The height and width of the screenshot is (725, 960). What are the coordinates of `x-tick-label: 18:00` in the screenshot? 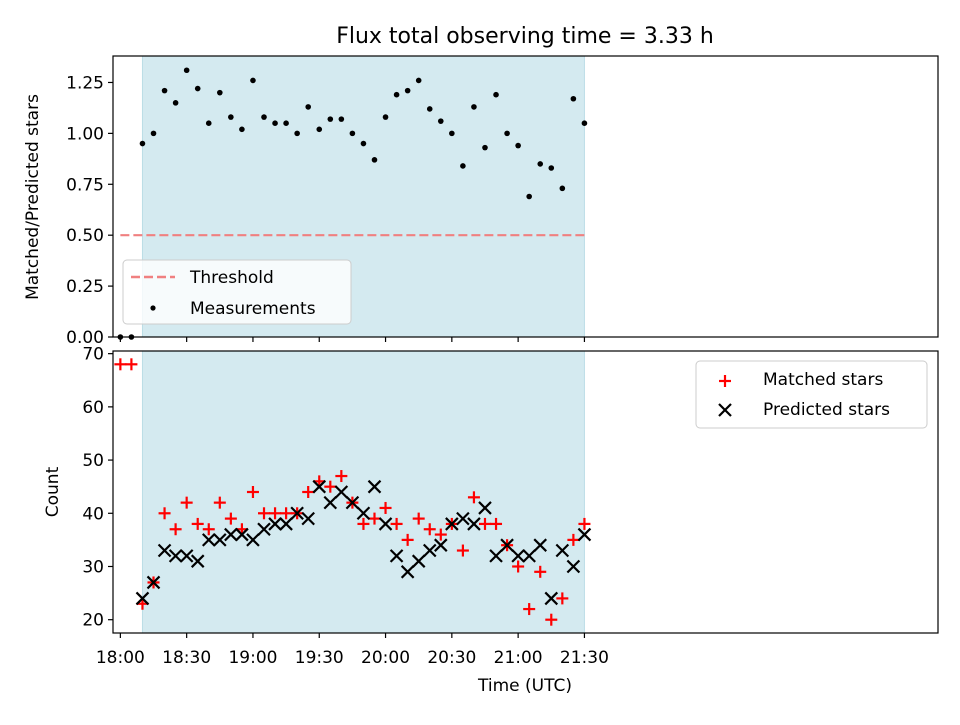 It's located at (120, 658).